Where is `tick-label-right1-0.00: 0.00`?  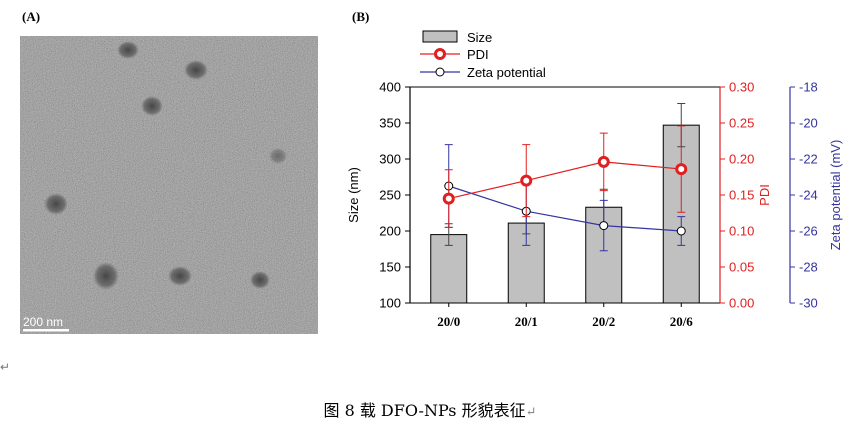 tick-label-right1-0.00: 0.00 is located at coordinates (741, 303).